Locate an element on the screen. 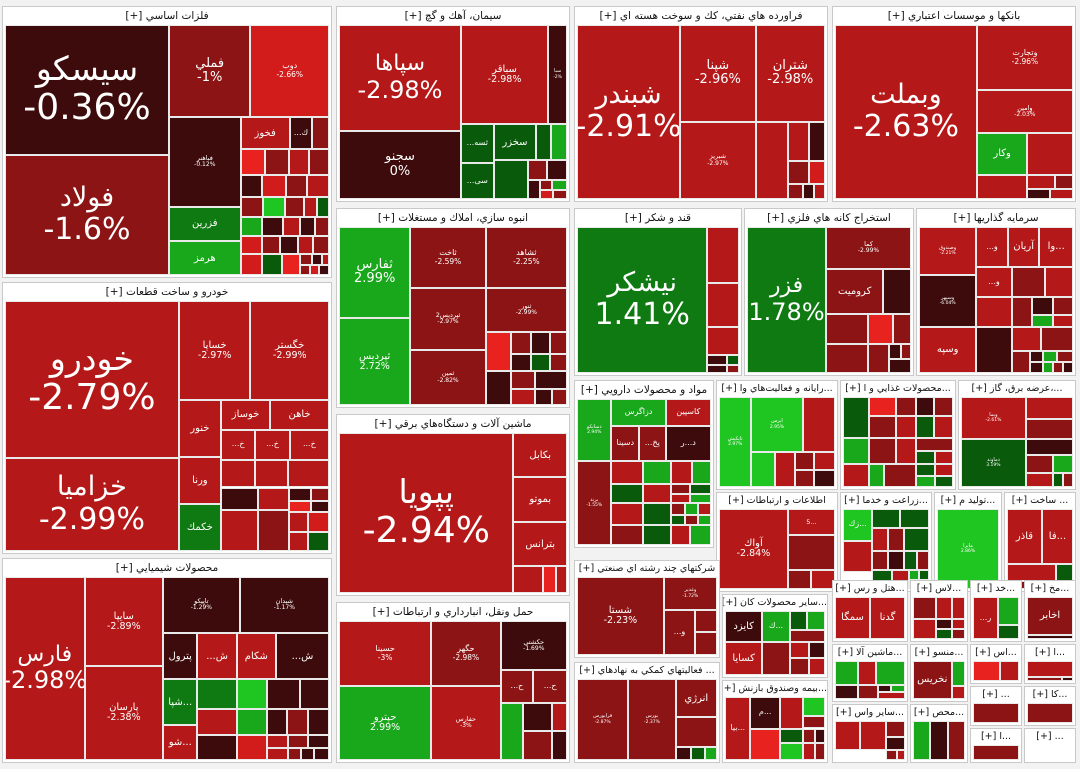 The image size is (1080, 769). sector-header-hotel: ...هتل و رس [+] is located at coordinates (870, 589).